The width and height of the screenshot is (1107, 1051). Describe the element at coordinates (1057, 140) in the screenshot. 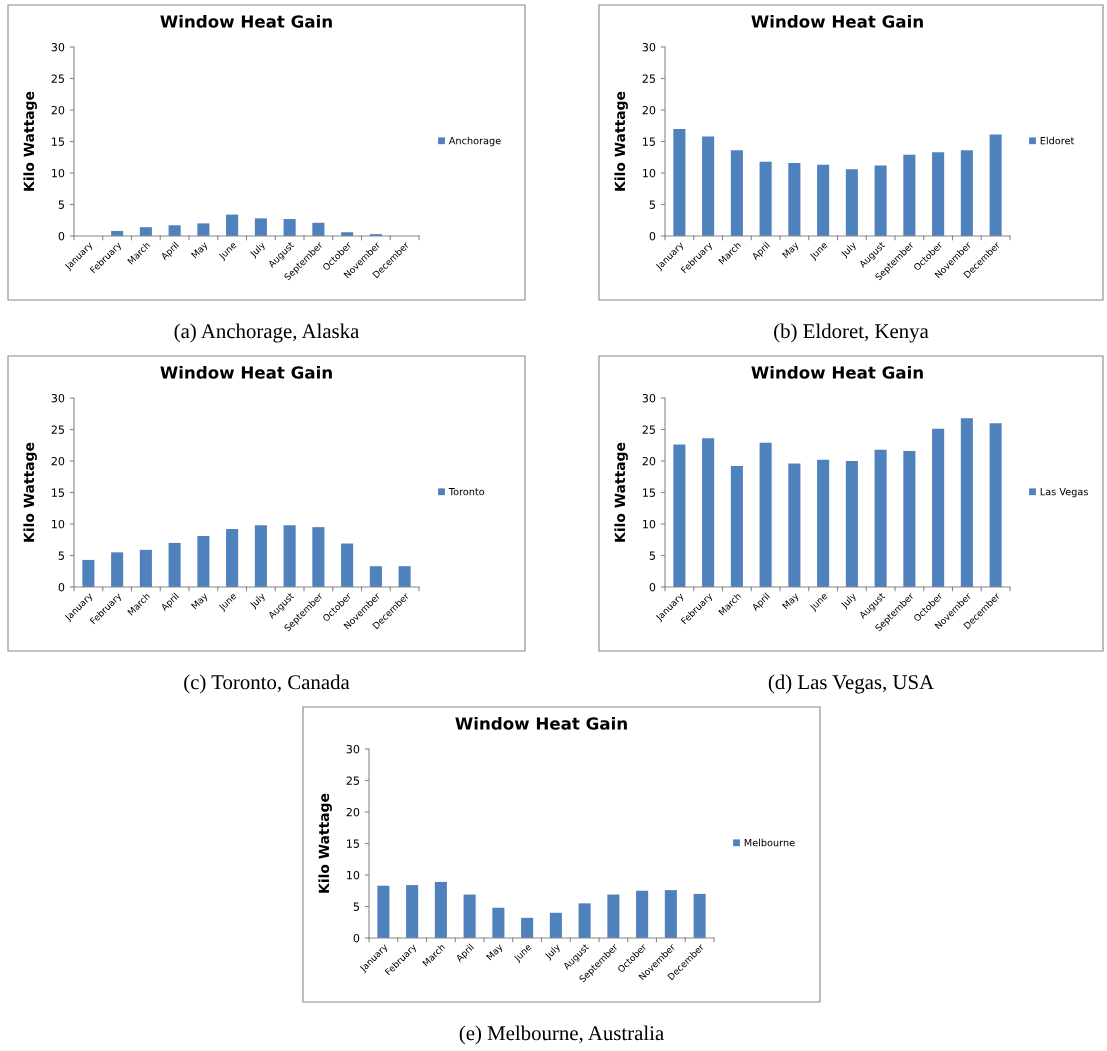

I see `legend-label: Eldoret` at that location.